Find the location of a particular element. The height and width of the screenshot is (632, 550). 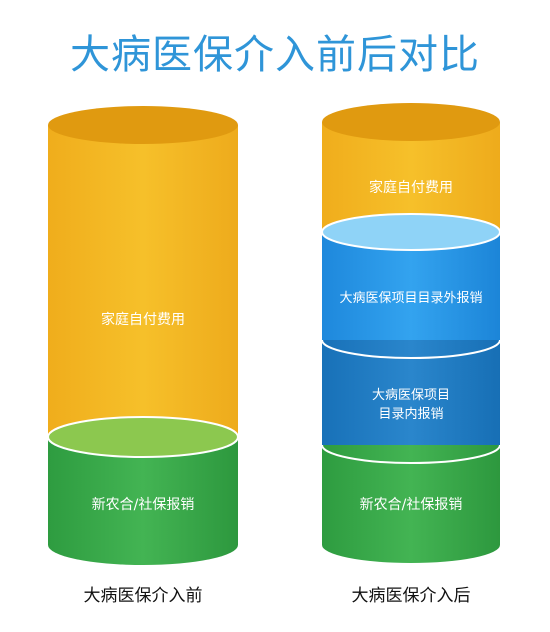

cylinder-top-after is located at coordinates (411, 122).